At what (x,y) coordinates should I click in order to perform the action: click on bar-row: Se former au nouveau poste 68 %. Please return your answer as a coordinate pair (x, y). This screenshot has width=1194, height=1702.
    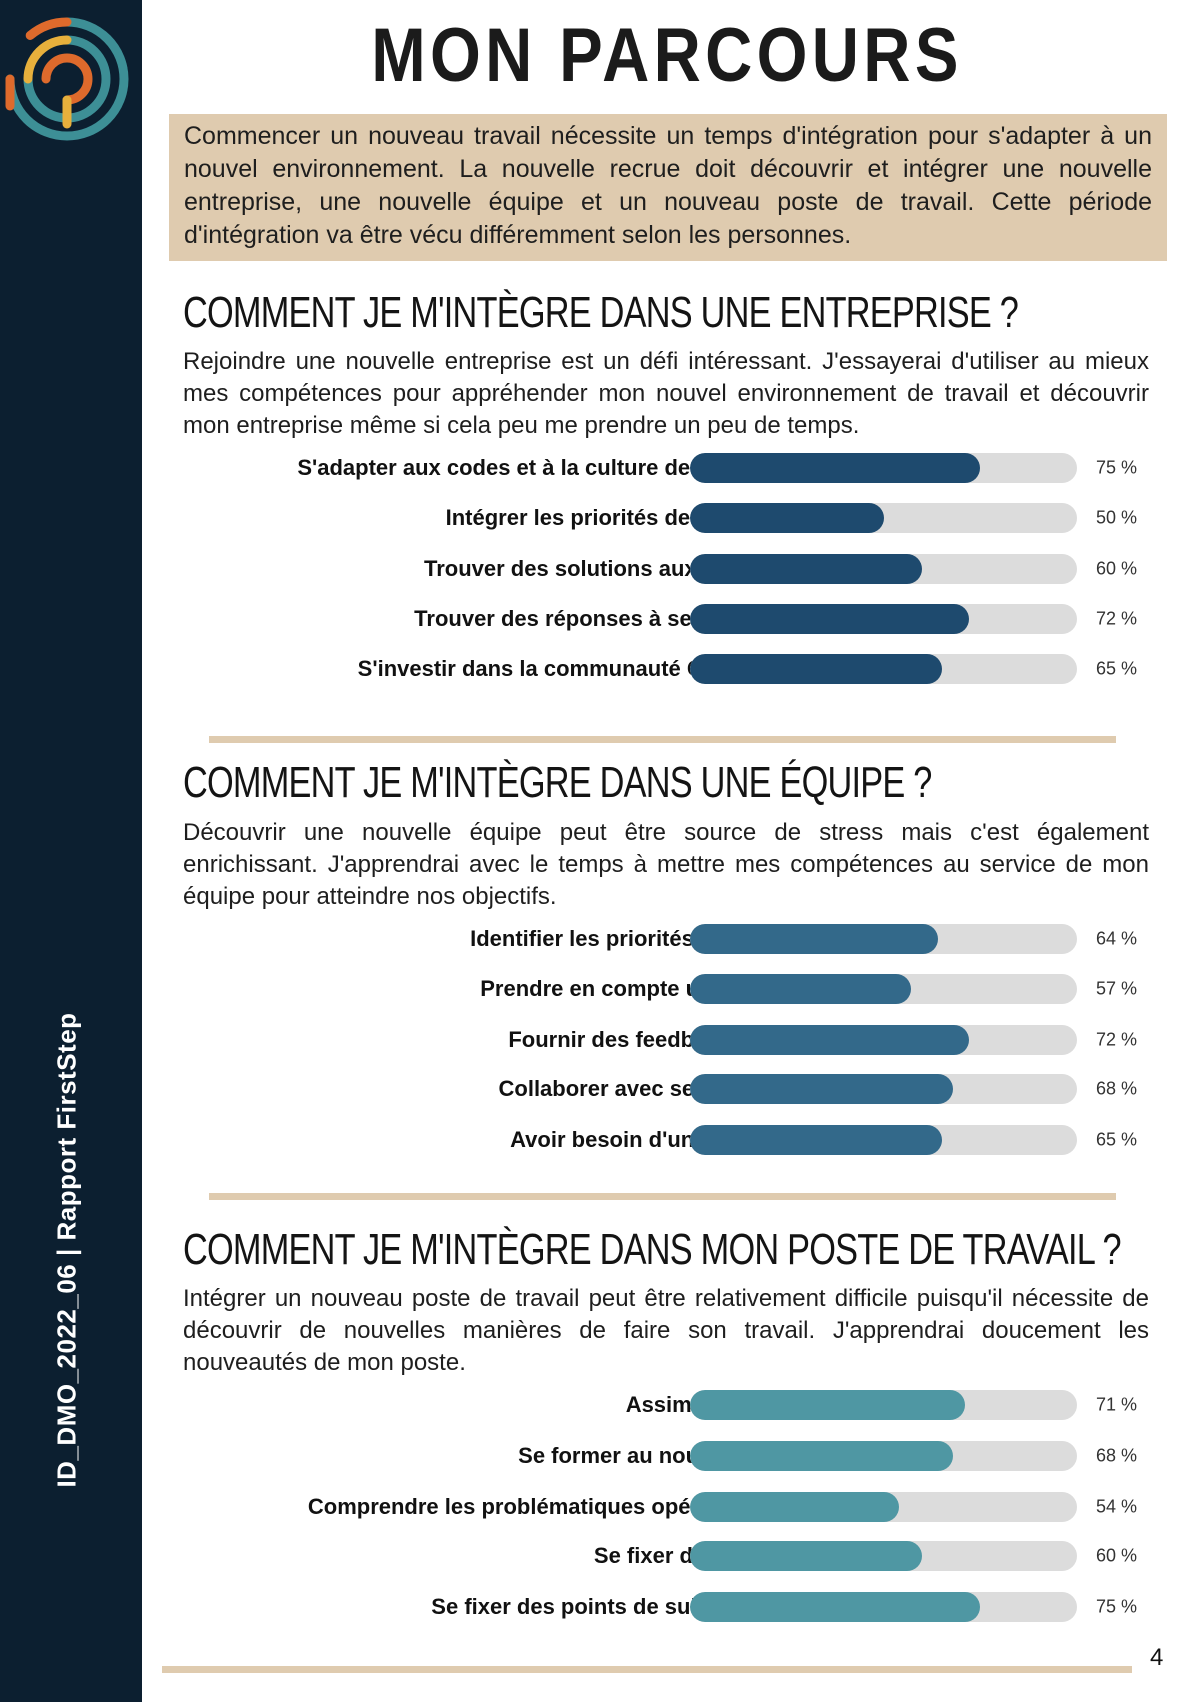
    Looking at the image, I should click on (668, 1456).